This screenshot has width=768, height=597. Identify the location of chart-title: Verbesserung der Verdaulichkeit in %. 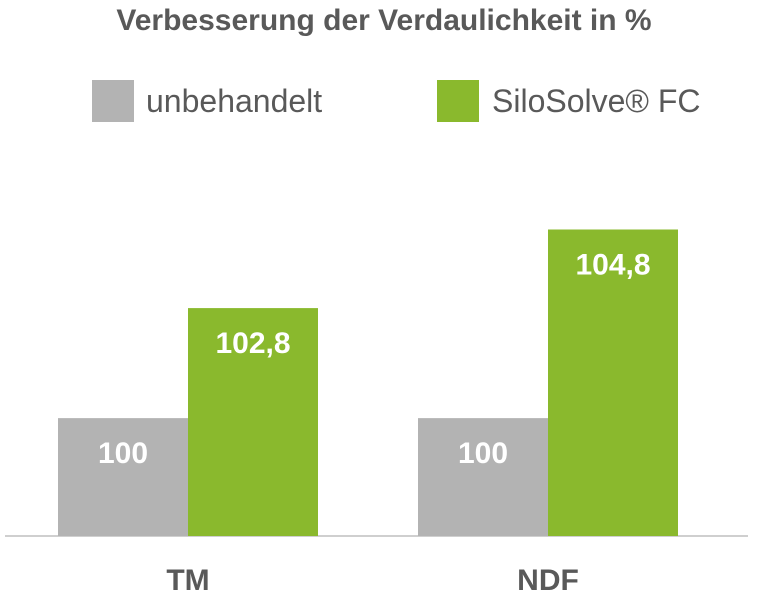
(384, 20).